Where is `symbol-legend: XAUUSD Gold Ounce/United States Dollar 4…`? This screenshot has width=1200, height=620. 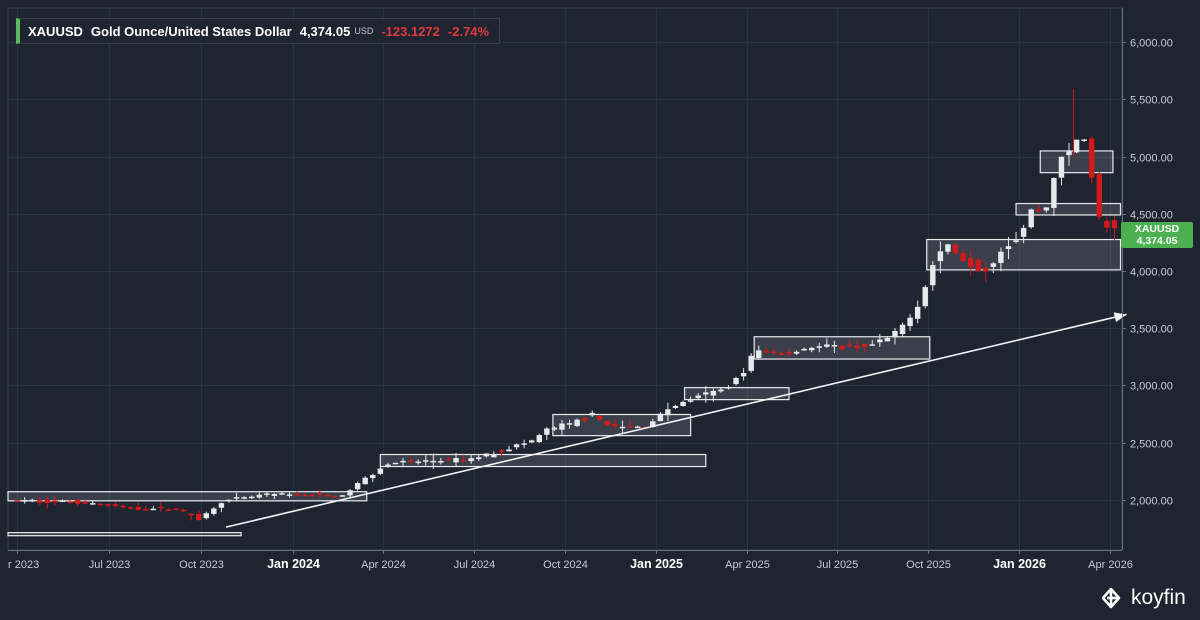
symbol-legend: XAUUSD Gold Ounce/United States Dollar 4… is located at coordinates (258, 31).